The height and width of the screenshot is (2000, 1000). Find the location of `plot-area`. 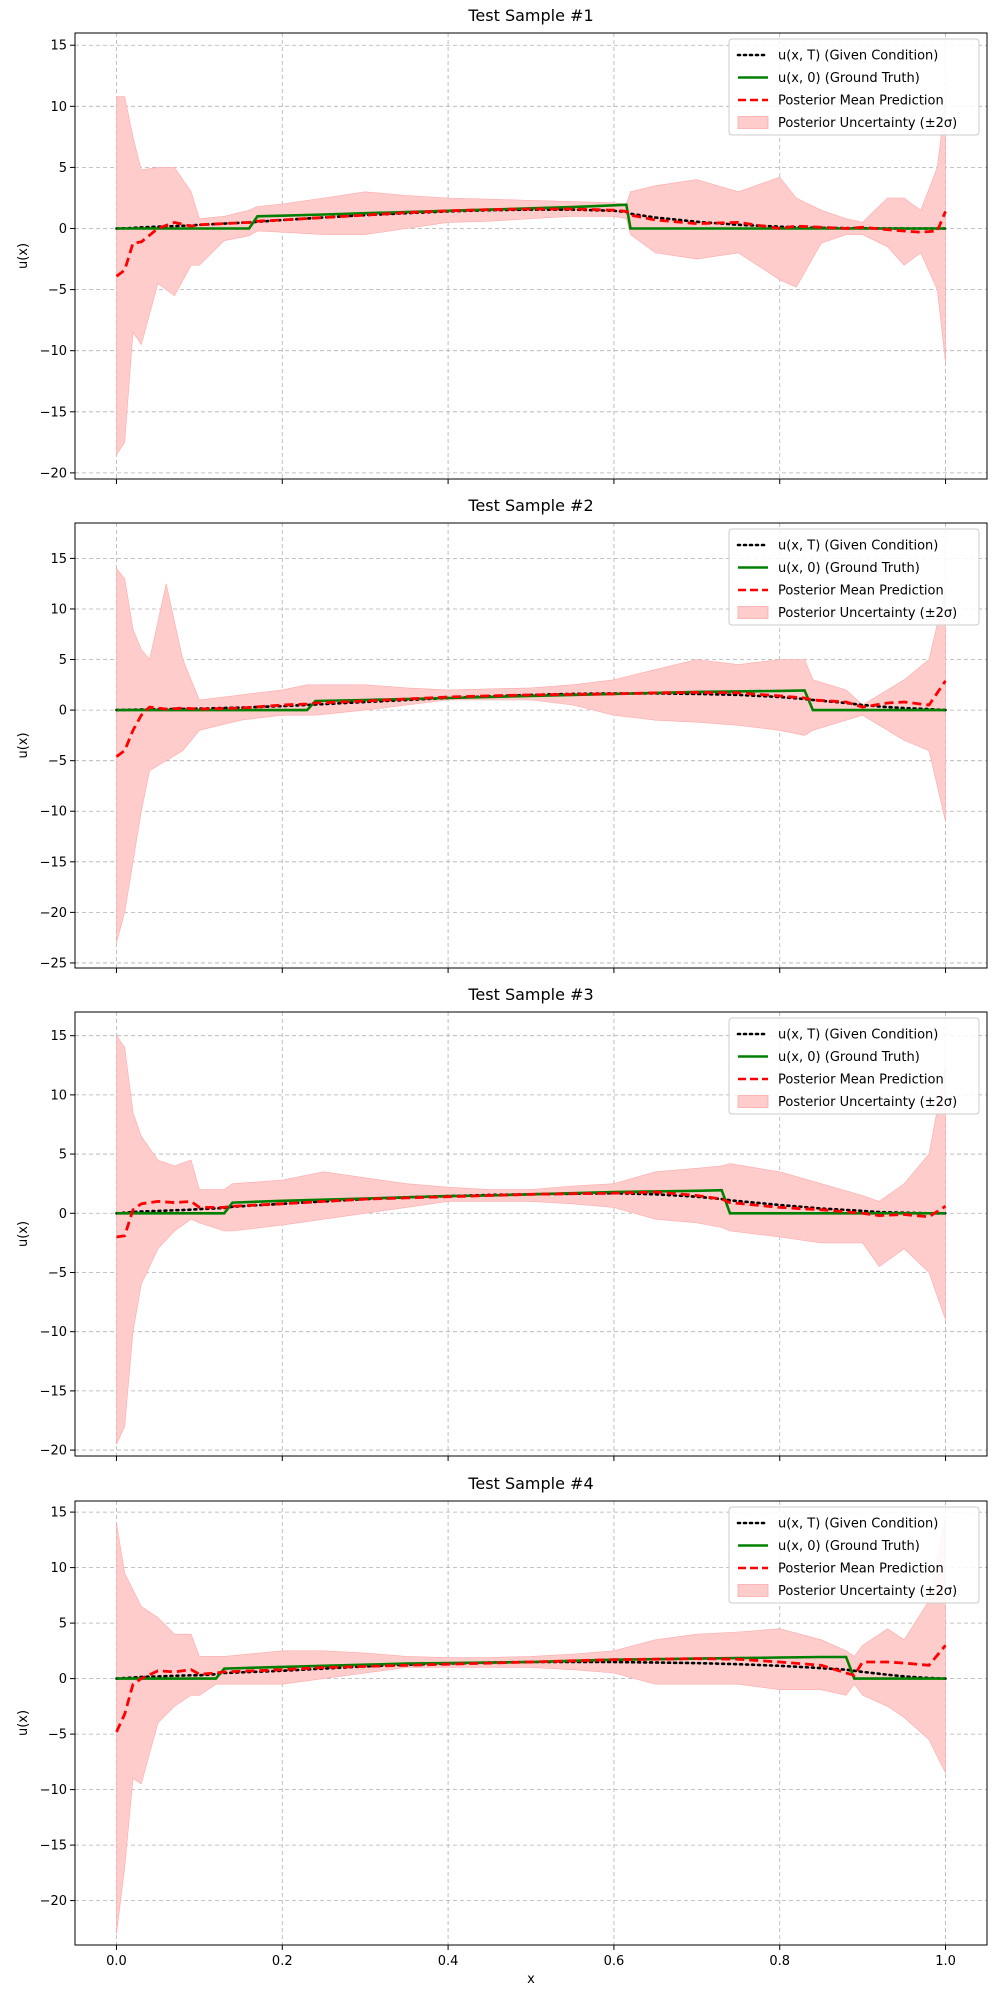

plot-area is located at coordinates (531, 276).